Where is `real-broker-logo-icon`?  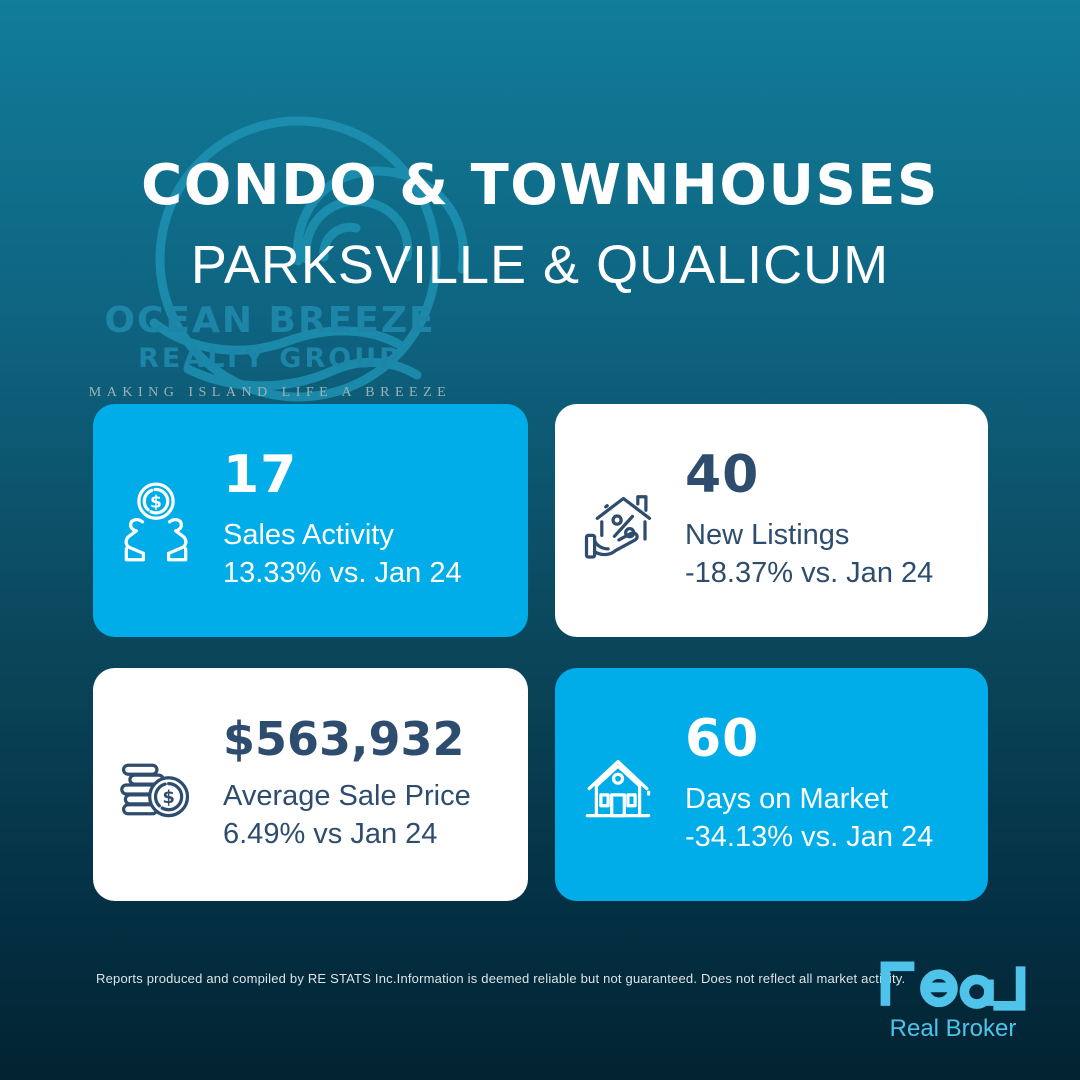 real-broker-logo-icon is located at coordinates (953, 986).